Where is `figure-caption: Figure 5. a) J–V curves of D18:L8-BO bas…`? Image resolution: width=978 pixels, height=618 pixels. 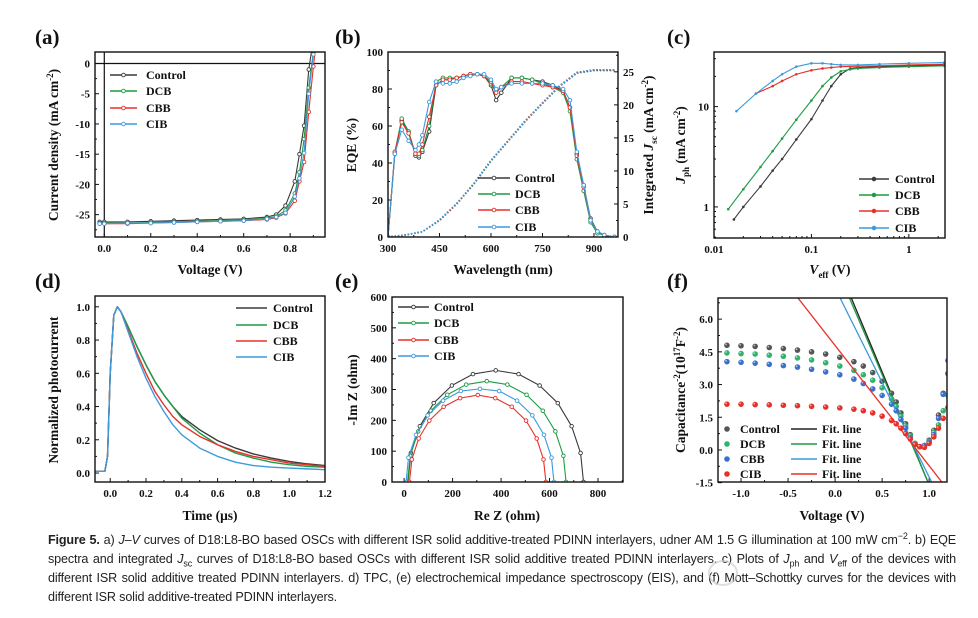 figure-caption: Figure 5. a) J–V curves of D18:L8-BO bas… is located at coordinates (502, 569).